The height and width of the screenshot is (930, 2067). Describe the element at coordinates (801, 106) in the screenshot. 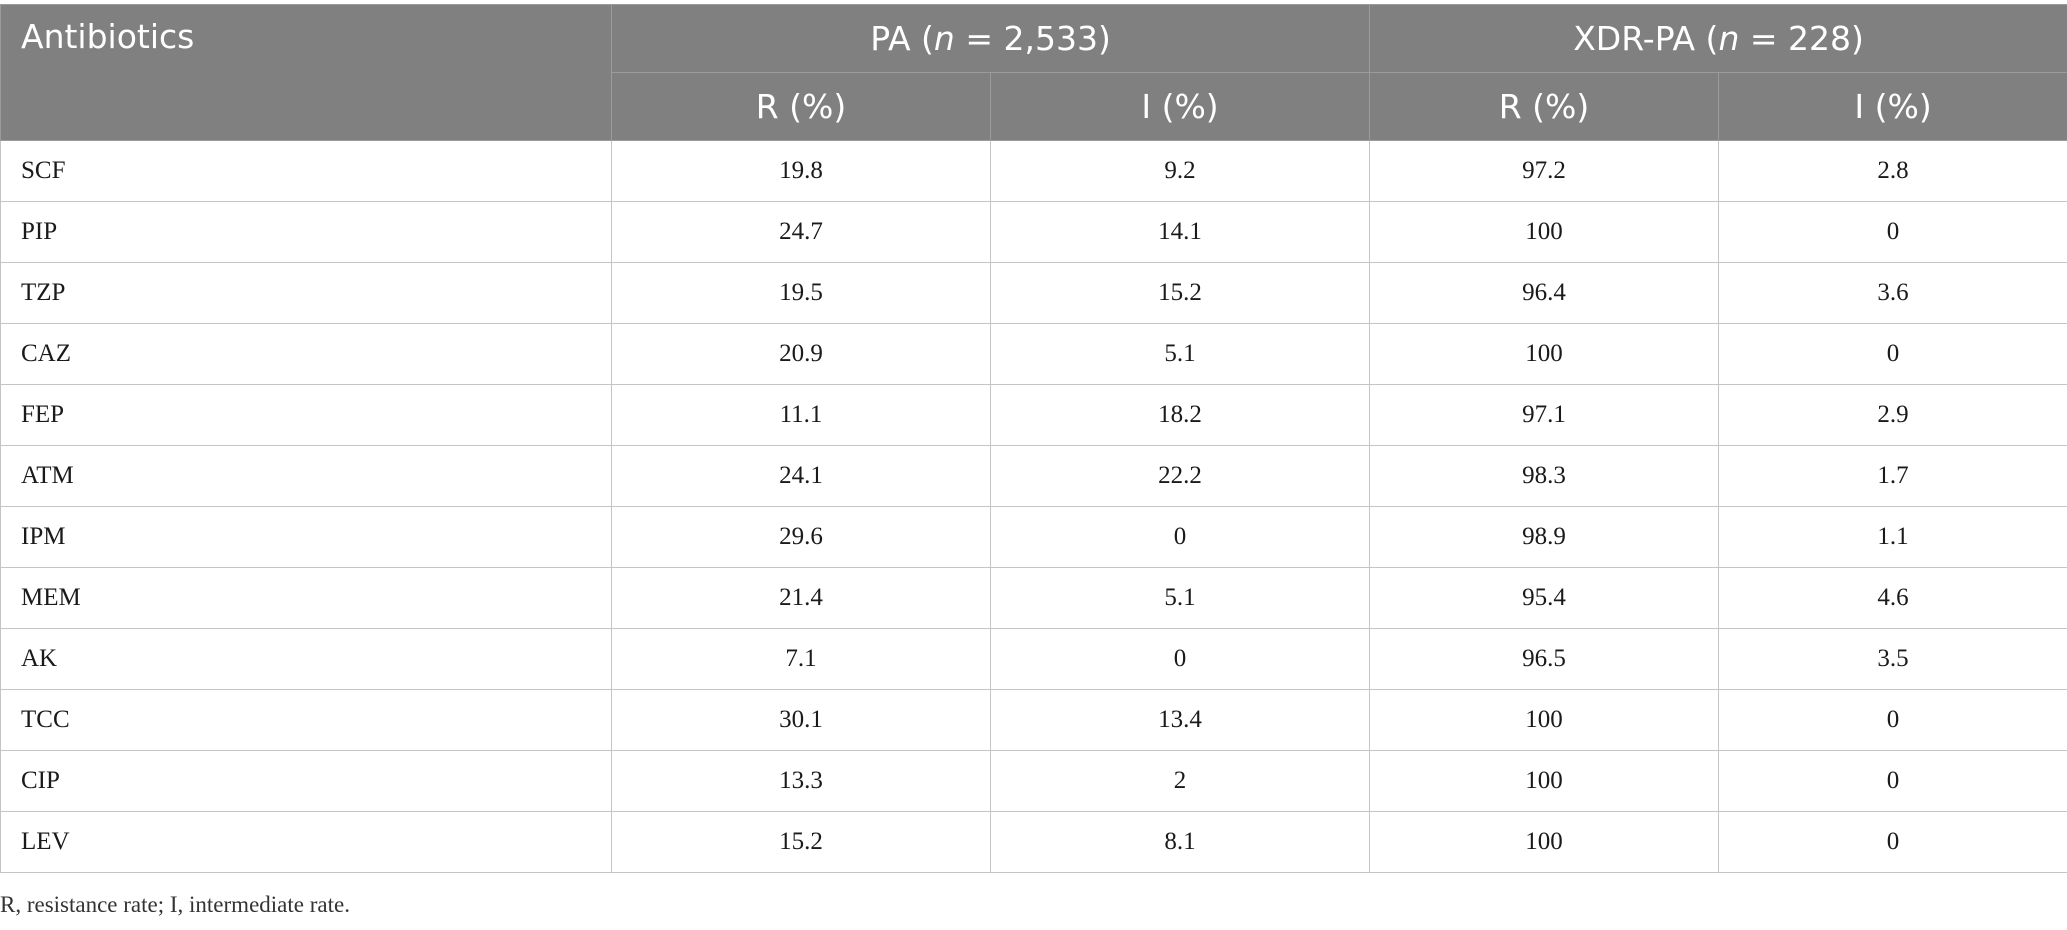

I see `pa-r-header: R (%)` at that location.